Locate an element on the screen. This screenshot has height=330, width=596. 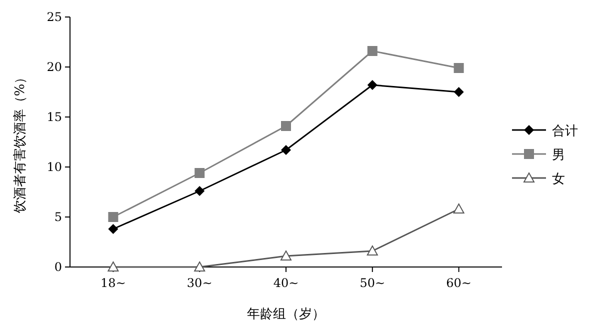
legend-label: 合计 is located at coordinates (565, 131).